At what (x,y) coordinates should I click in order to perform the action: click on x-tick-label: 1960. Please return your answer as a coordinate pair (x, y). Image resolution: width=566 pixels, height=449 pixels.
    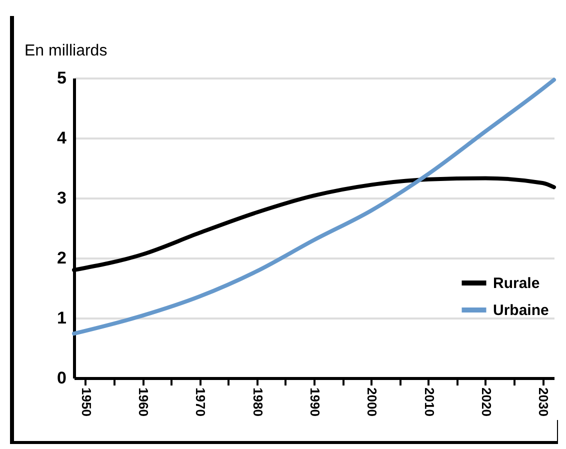
    Looking at the image, I should click on (144, 402).